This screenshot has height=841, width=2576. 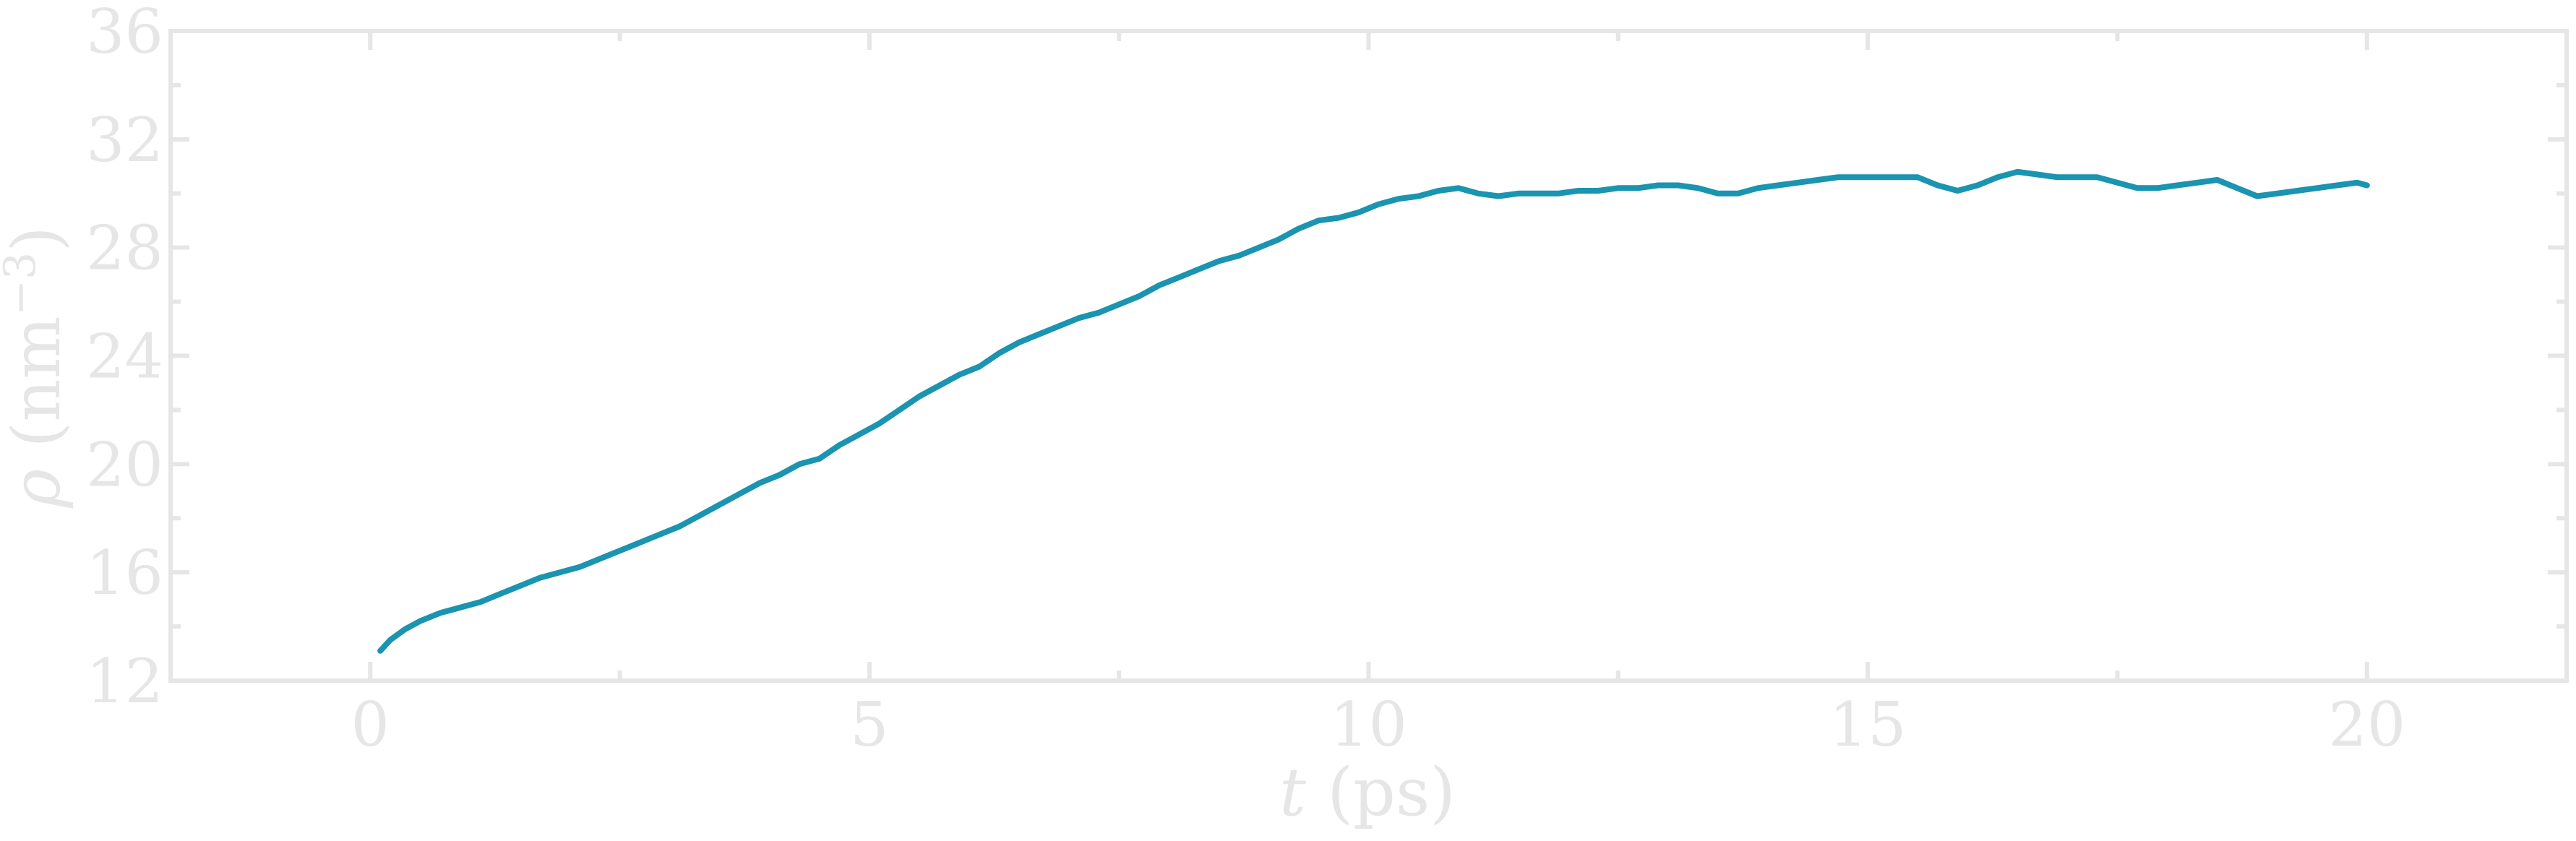 What do you see at coordinates (125, 573) in the screenshot?
I see `y-tick-label: 16` at bounding box center [125, 573].